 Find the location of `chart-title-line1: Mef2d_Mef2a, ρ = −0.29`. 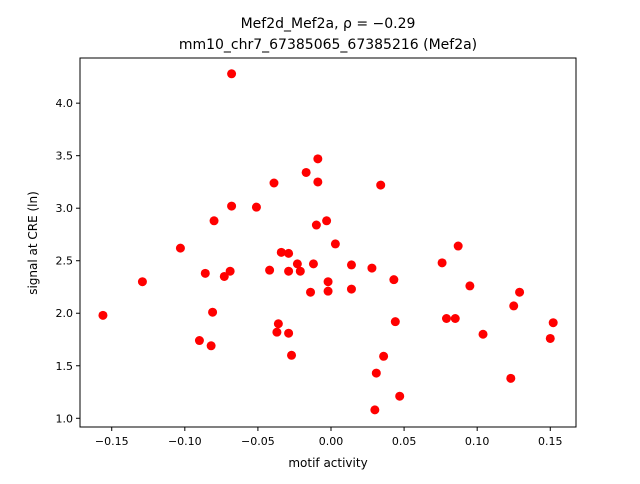

chart-title-line1: Mef2d_Mef2a, ρ = −0.29 is located at coordinates (328, 24).